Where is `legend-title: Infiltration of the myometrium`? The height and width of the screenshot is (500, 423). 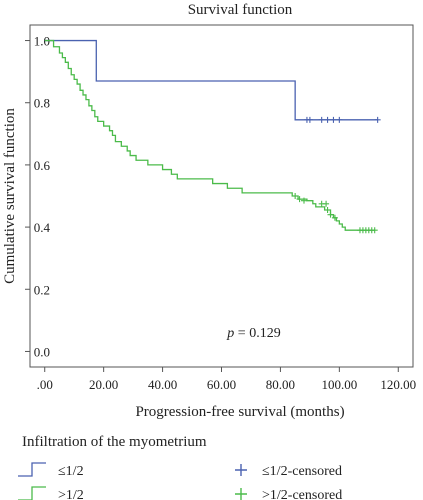 legend-title: Infiltration of the myometrium is located at coordinates (114, 442).